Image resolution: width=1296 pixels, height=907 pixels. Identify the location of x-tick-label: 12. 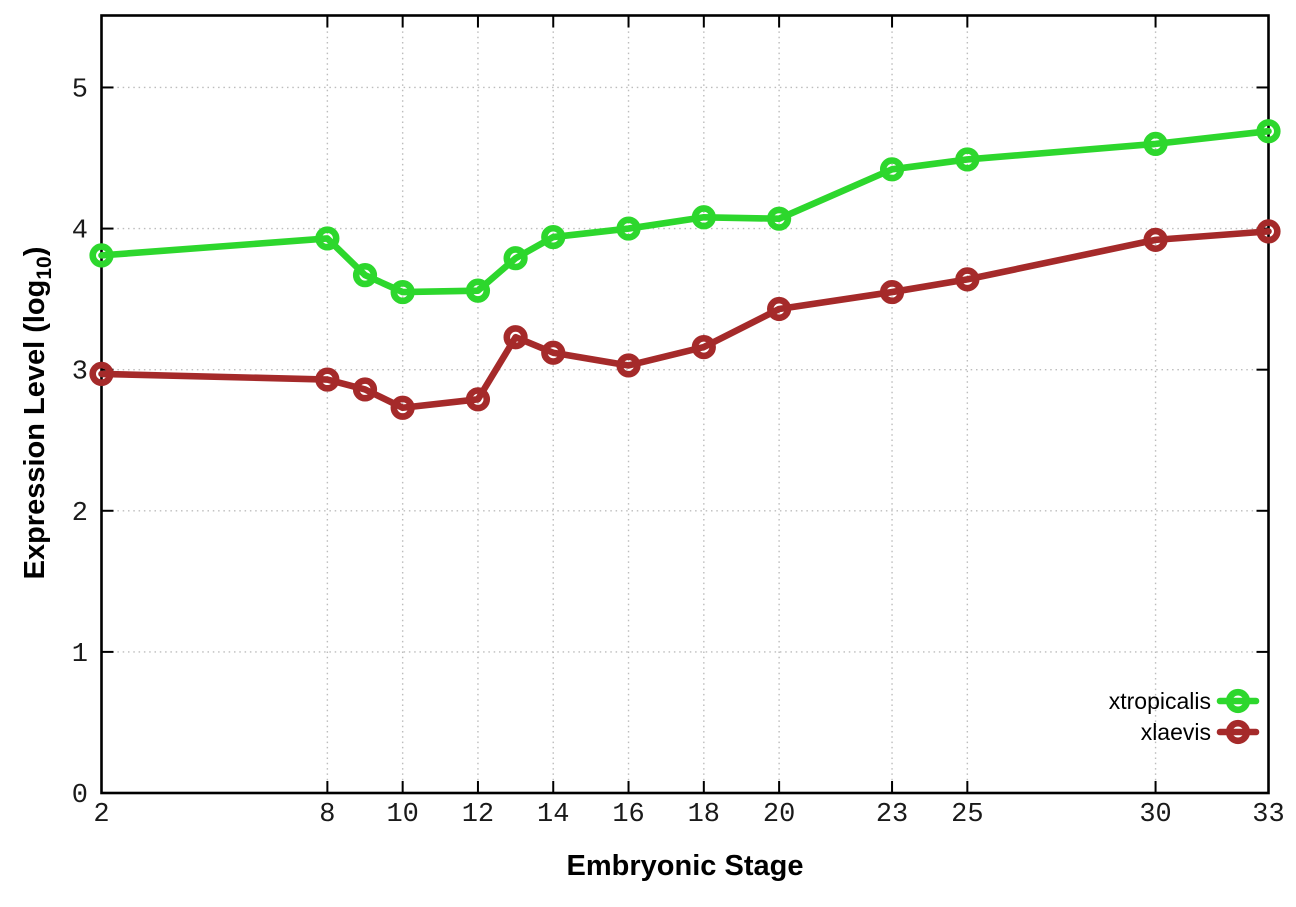
(478, 815).